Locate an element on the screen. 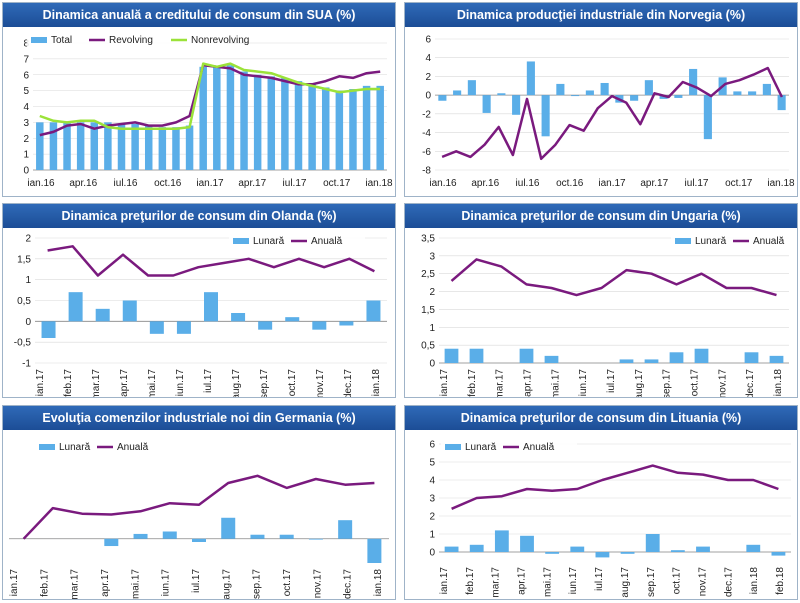  y-tick-label: 3,5 is located at coordinates (428, 239).